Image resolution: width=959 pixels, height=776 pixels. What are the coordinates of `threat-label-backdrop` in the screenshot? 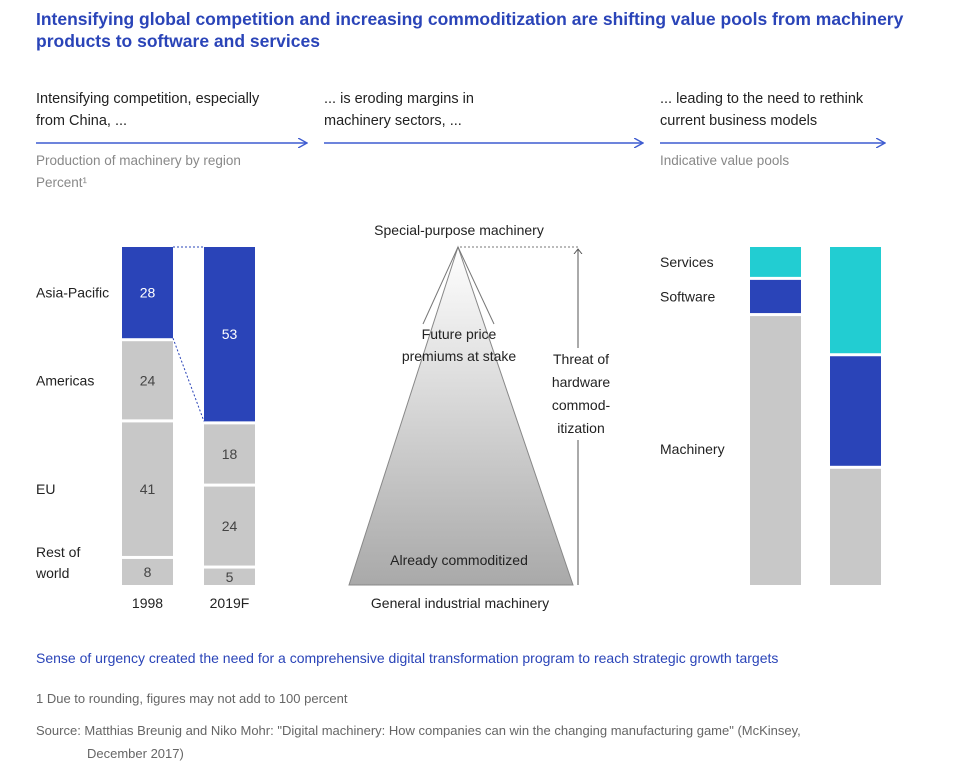 It's located at (581, 394).